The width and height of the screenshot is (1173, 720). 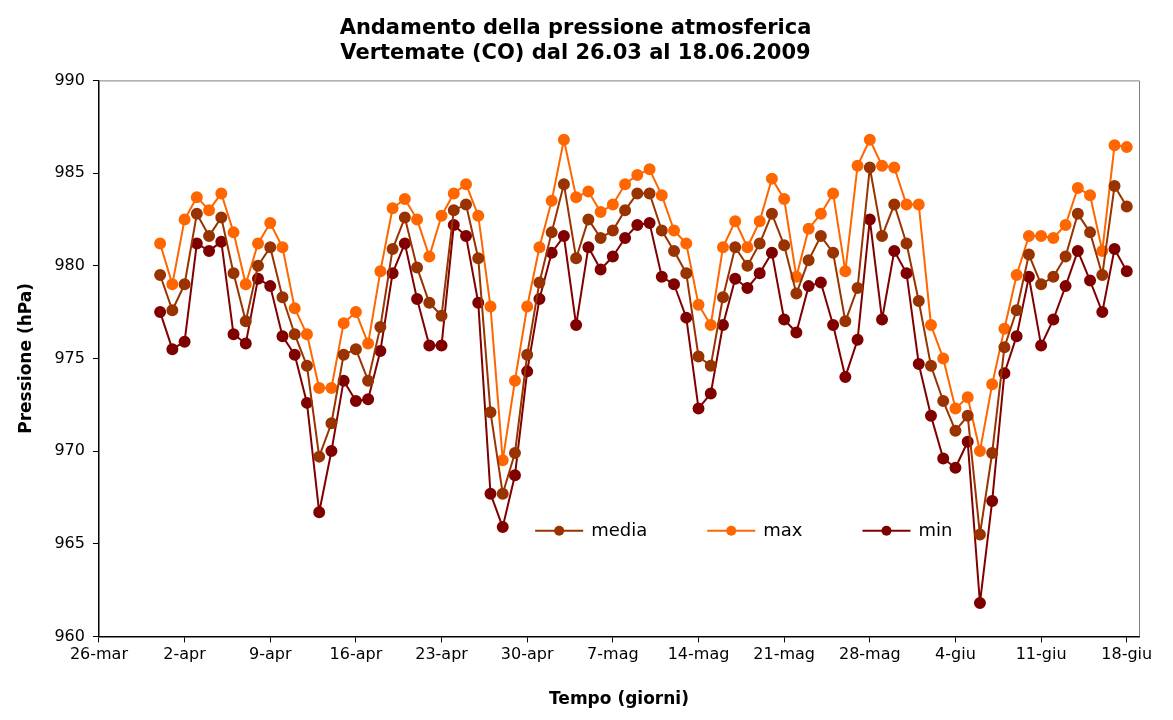 What do you see at coordinates (24, 358) in the screenshot?
I see `y-axis-title: Pressione (hPa)` at bounding box center [24, 358].